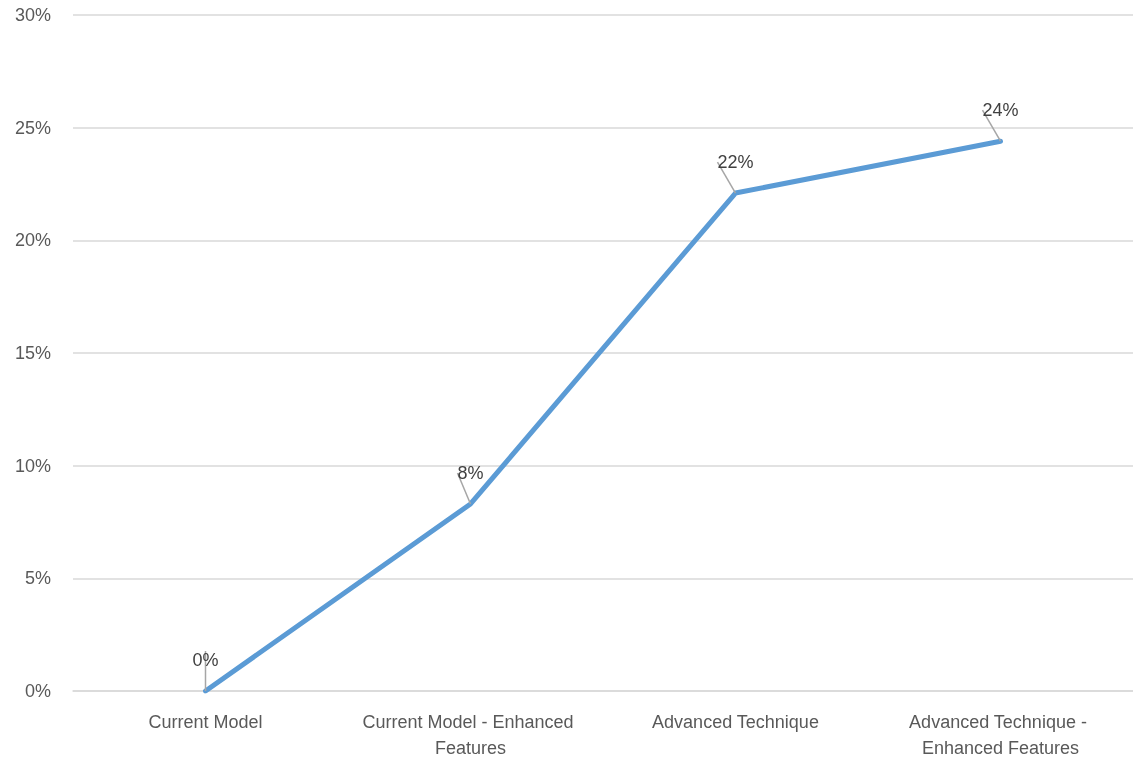 The image size is (1133, 764). Describe the element at coordinates (1000, 735) in the screenshot. I see `x-tick-label: Advanced Technique - Enhanced Features` at that location.